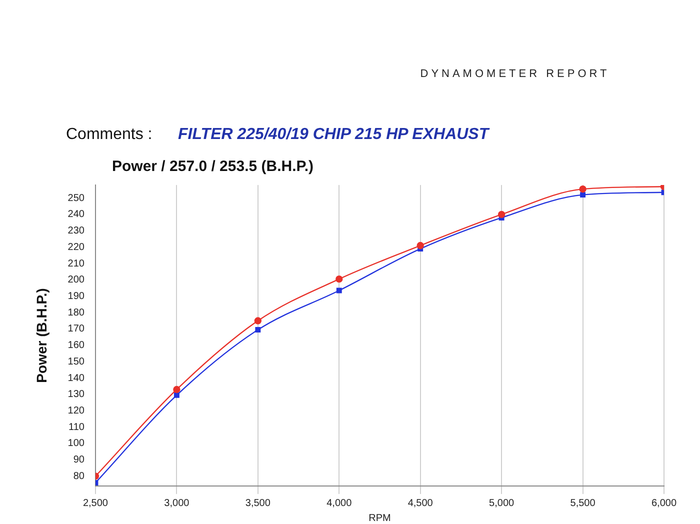  I want to click on y-tick-label: 160, so click(76, 346).